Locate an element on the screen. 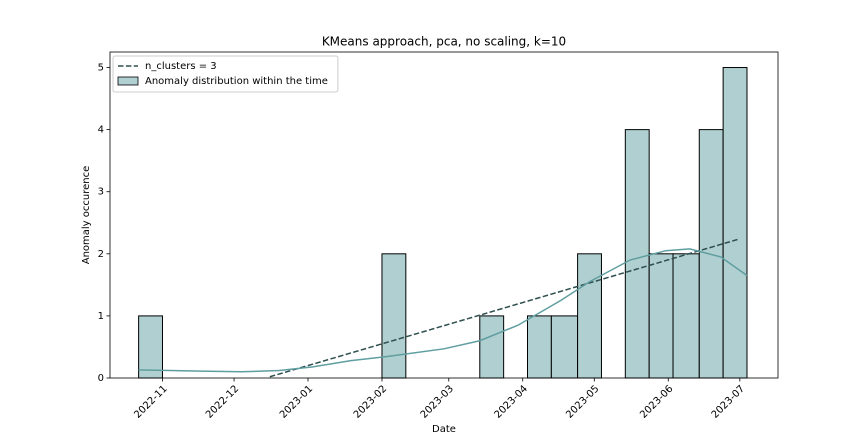 This screenshot has width=864, height=432. y-tick-label: 4 is located at coordinates (101, 130).